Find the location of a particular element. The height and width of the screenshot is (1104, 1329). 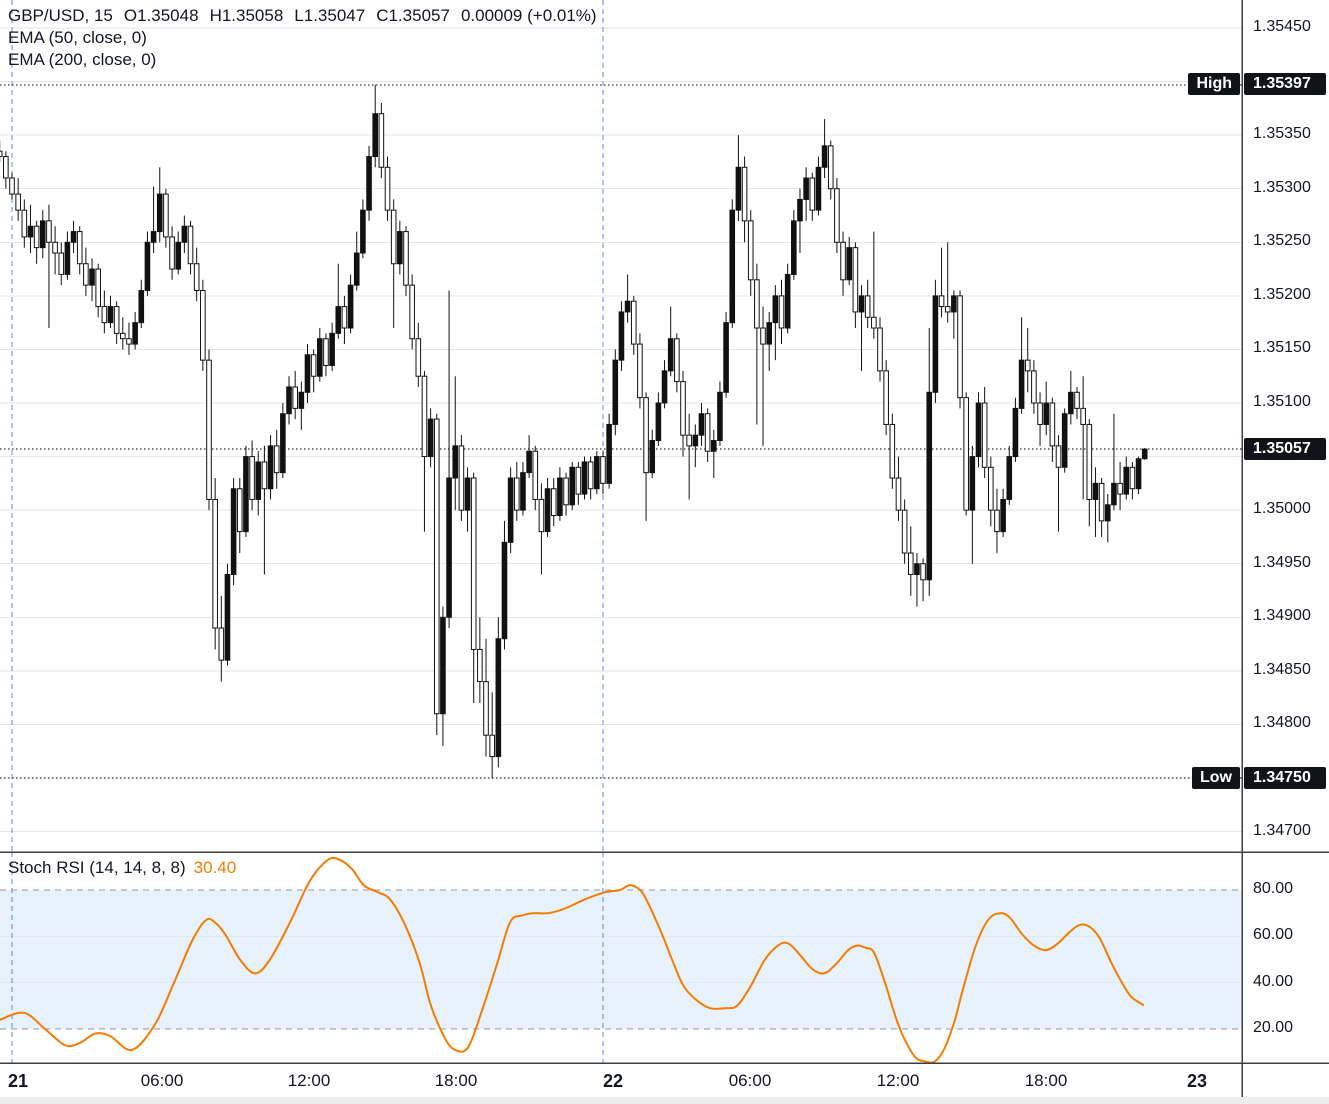

stoch-tick-label: 20.00 is located at coordinates (1273, 1027).